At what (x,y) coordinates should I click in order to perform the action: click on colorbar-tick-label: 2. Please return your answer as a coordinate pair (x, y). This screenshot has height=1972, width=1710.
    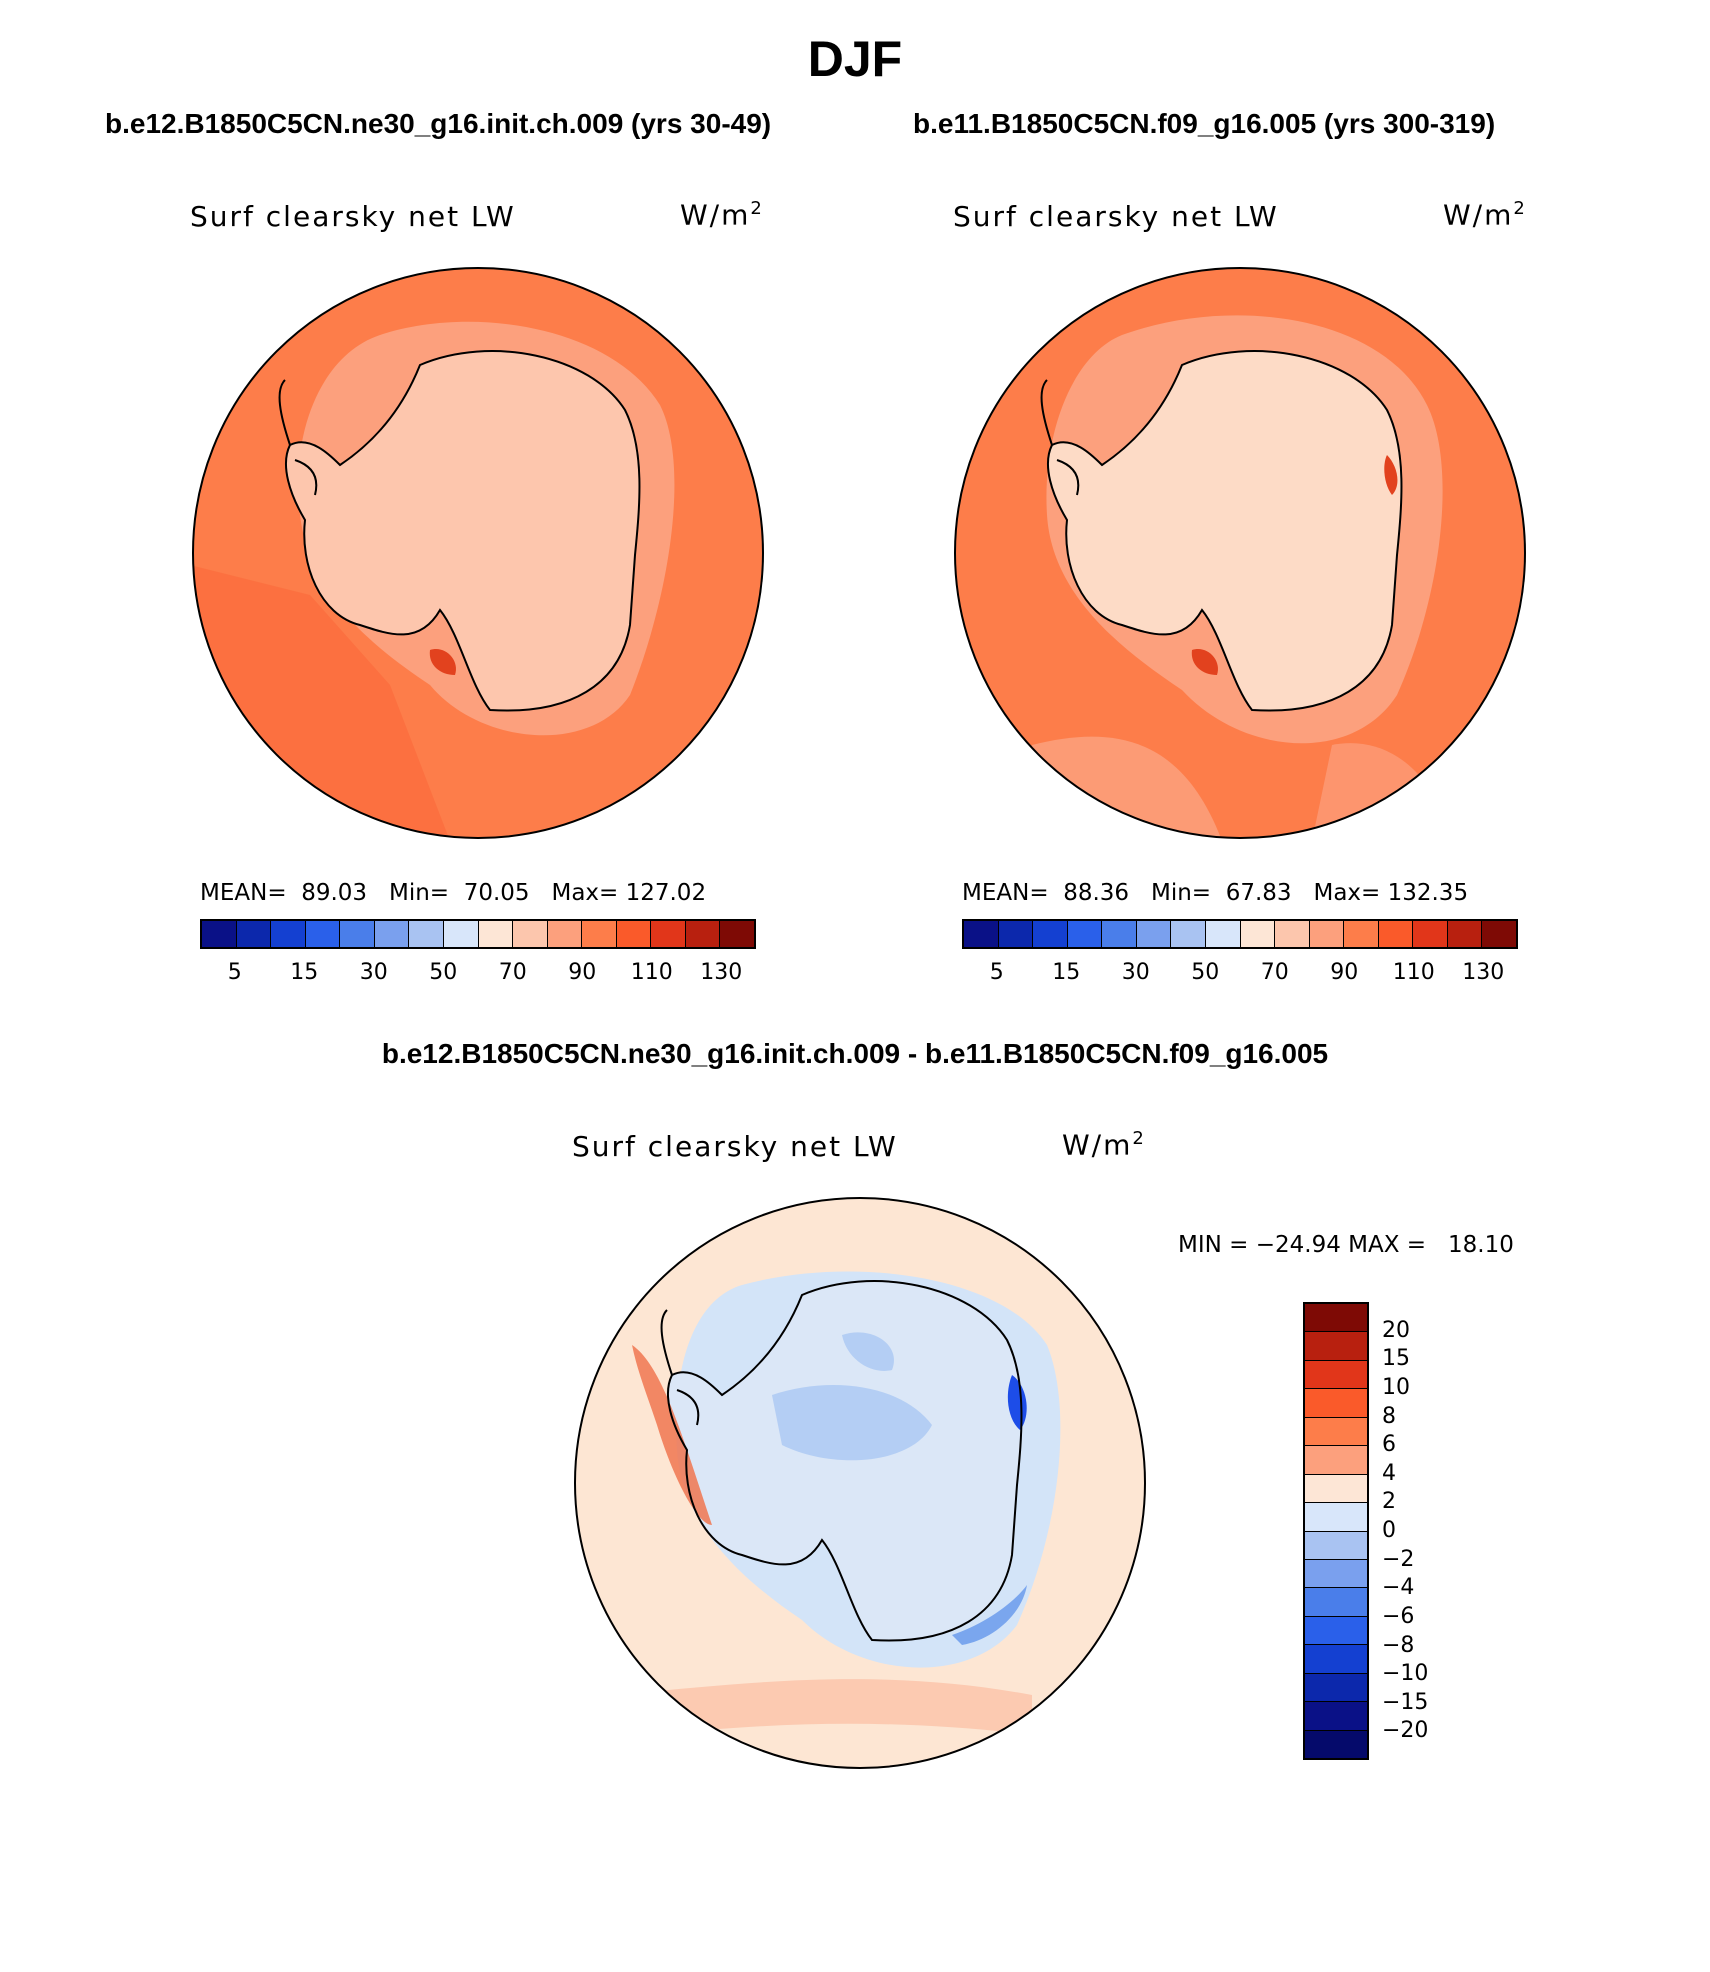
    Looking at the image, I should click on (1389, 1502).